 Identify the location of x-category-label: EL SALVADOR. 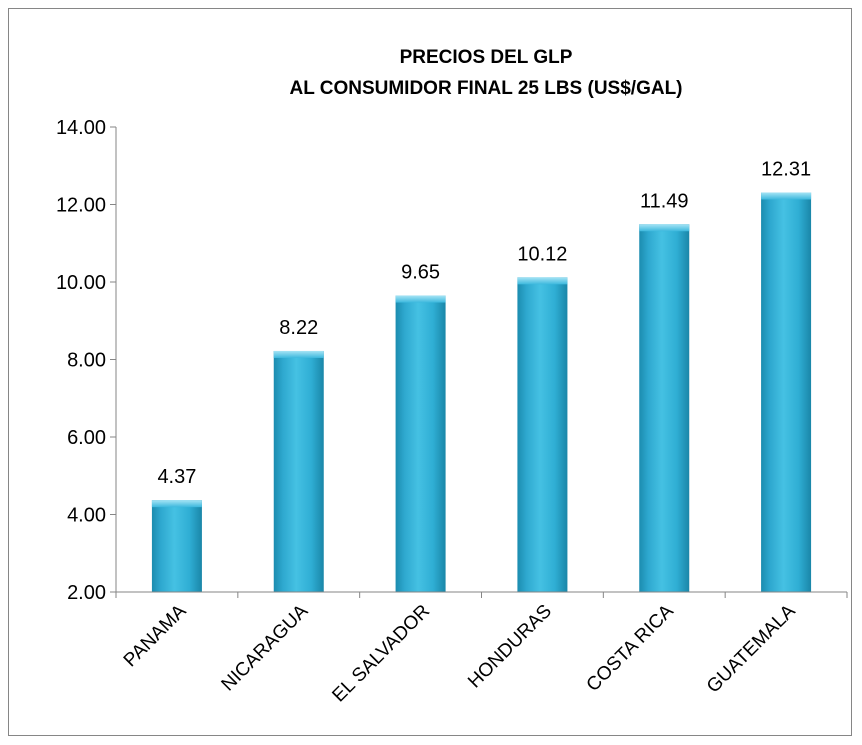
(381, 654).